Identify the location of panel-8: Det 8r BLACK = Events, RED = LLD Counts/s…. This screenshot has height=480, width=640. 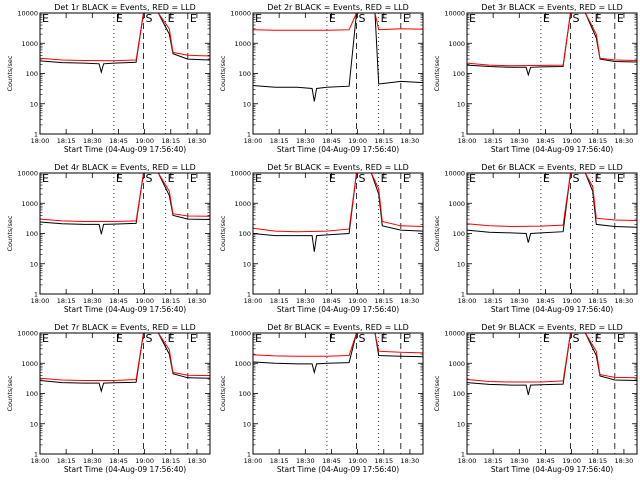
(321, 398).